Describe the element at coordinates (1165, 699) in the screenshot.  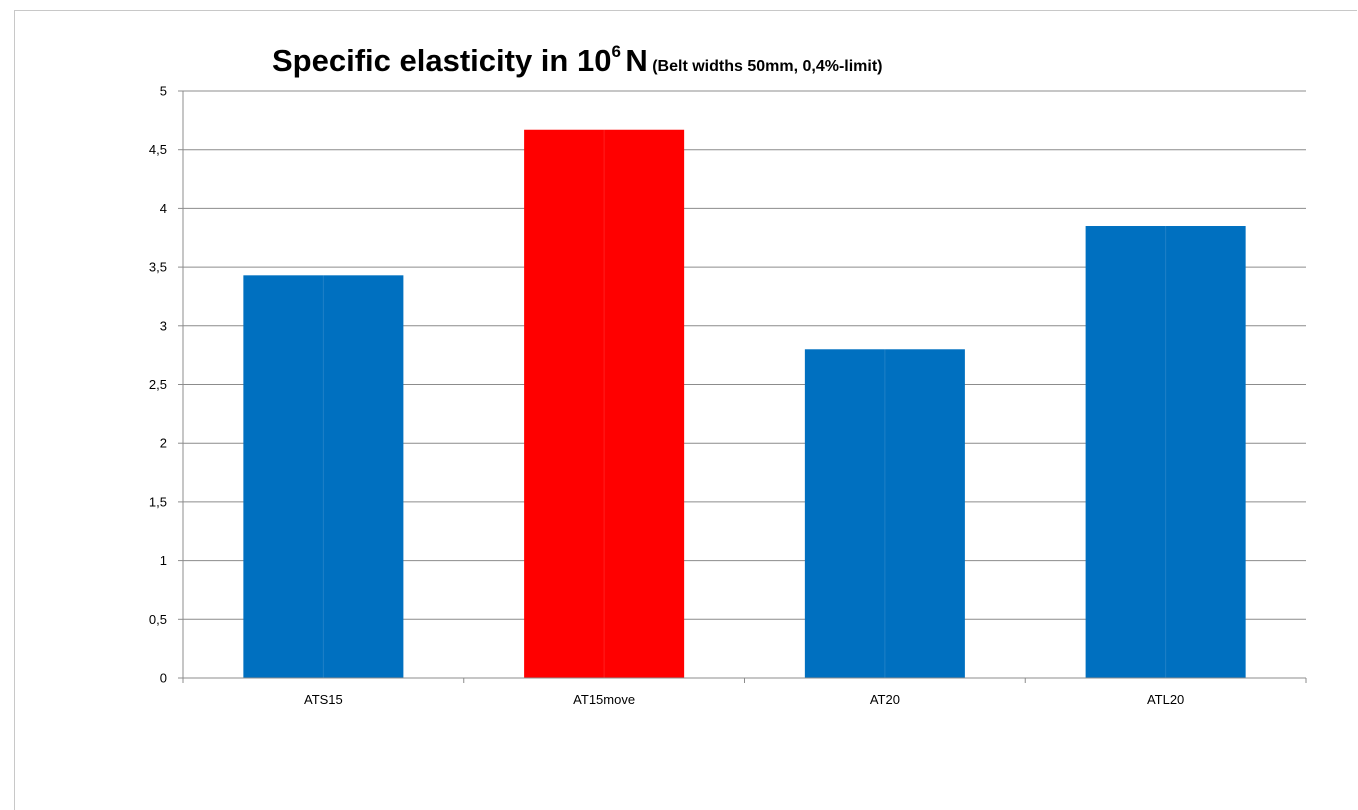
I see `x-tick-label: ATL20` at that location.